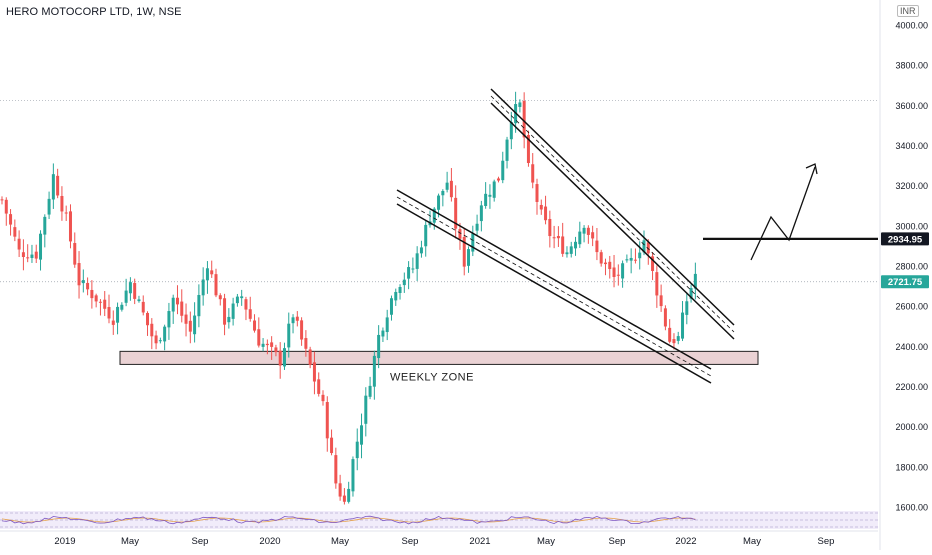 This screenshot has height=555, width=932. Describe the element at coordinates (439, 520) in the screenshot. I see `rsi-pane` at that location.